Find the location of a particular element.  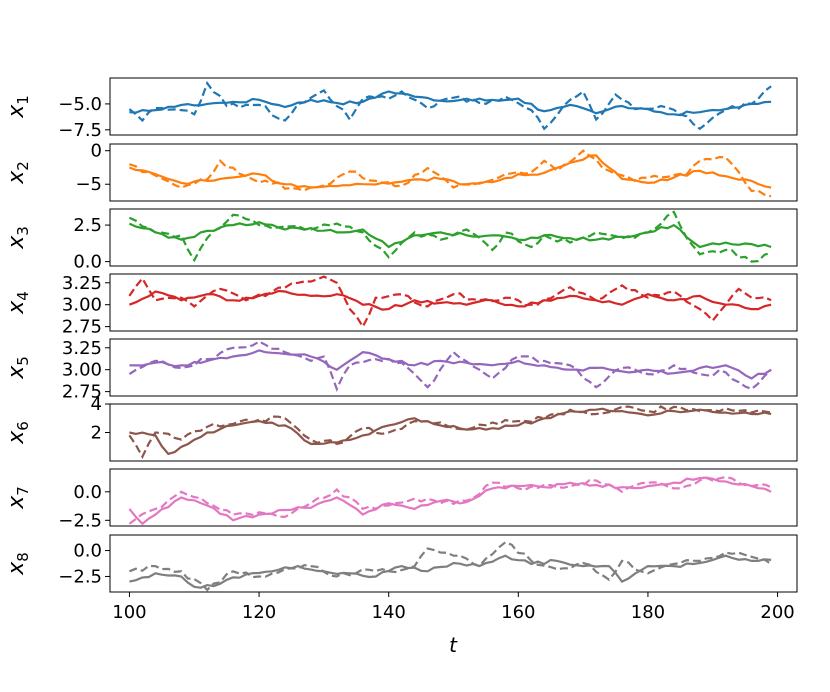

y-tick-label: −7.5 is located at coordinates (80, 130).